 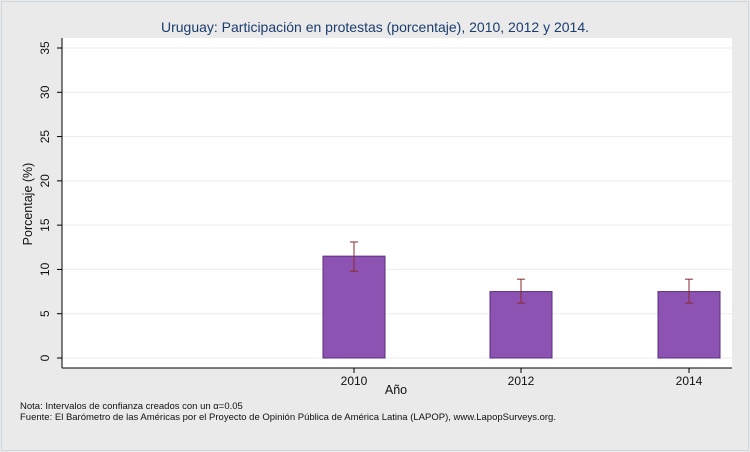 What do you see at coordinates (45, 357) in the screenshot?
I see `y-tick-label: 0` at bounding box center [45, 357].